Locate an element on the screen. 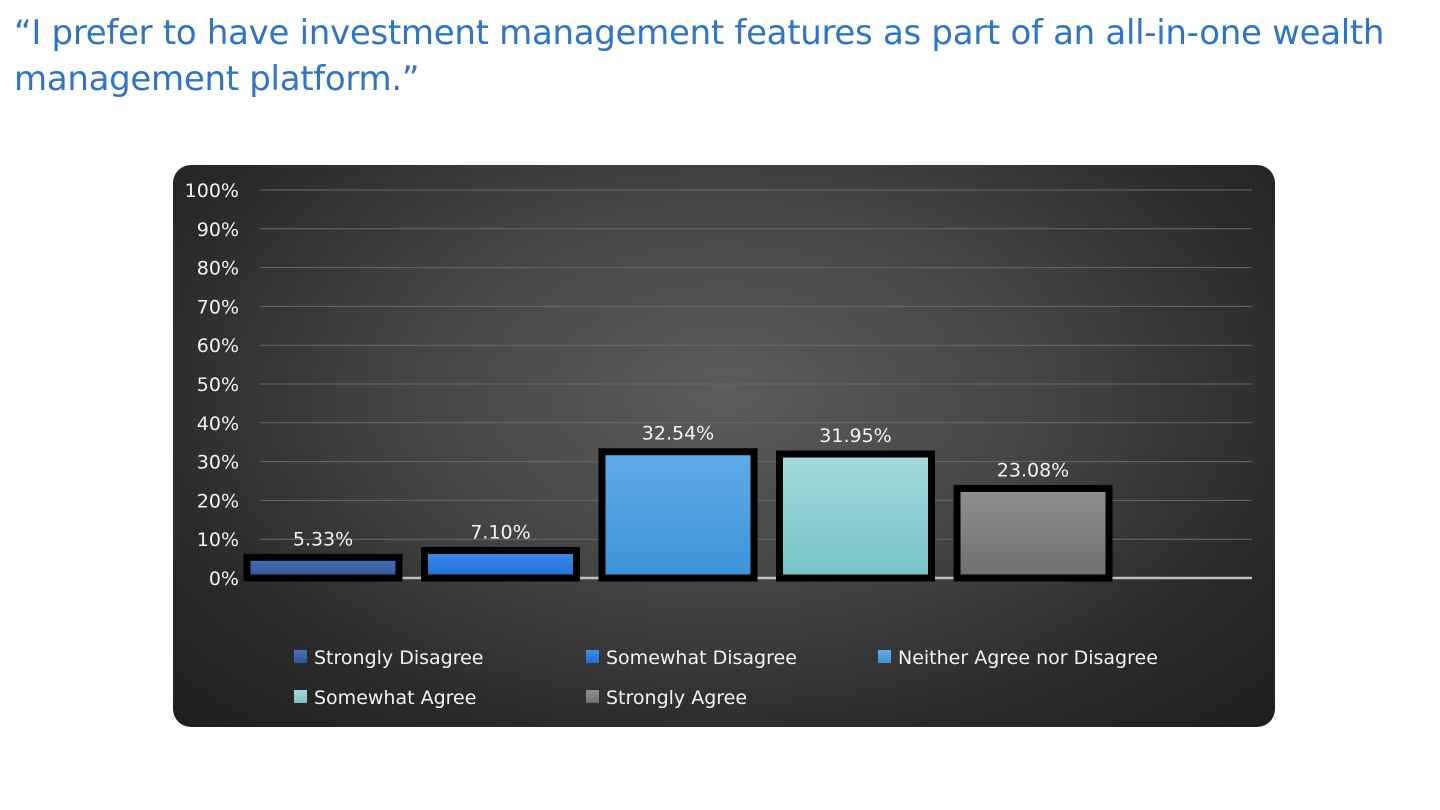 The height and width of the screenshot is (810, 1440). bars is located at coordinates (678, 515).